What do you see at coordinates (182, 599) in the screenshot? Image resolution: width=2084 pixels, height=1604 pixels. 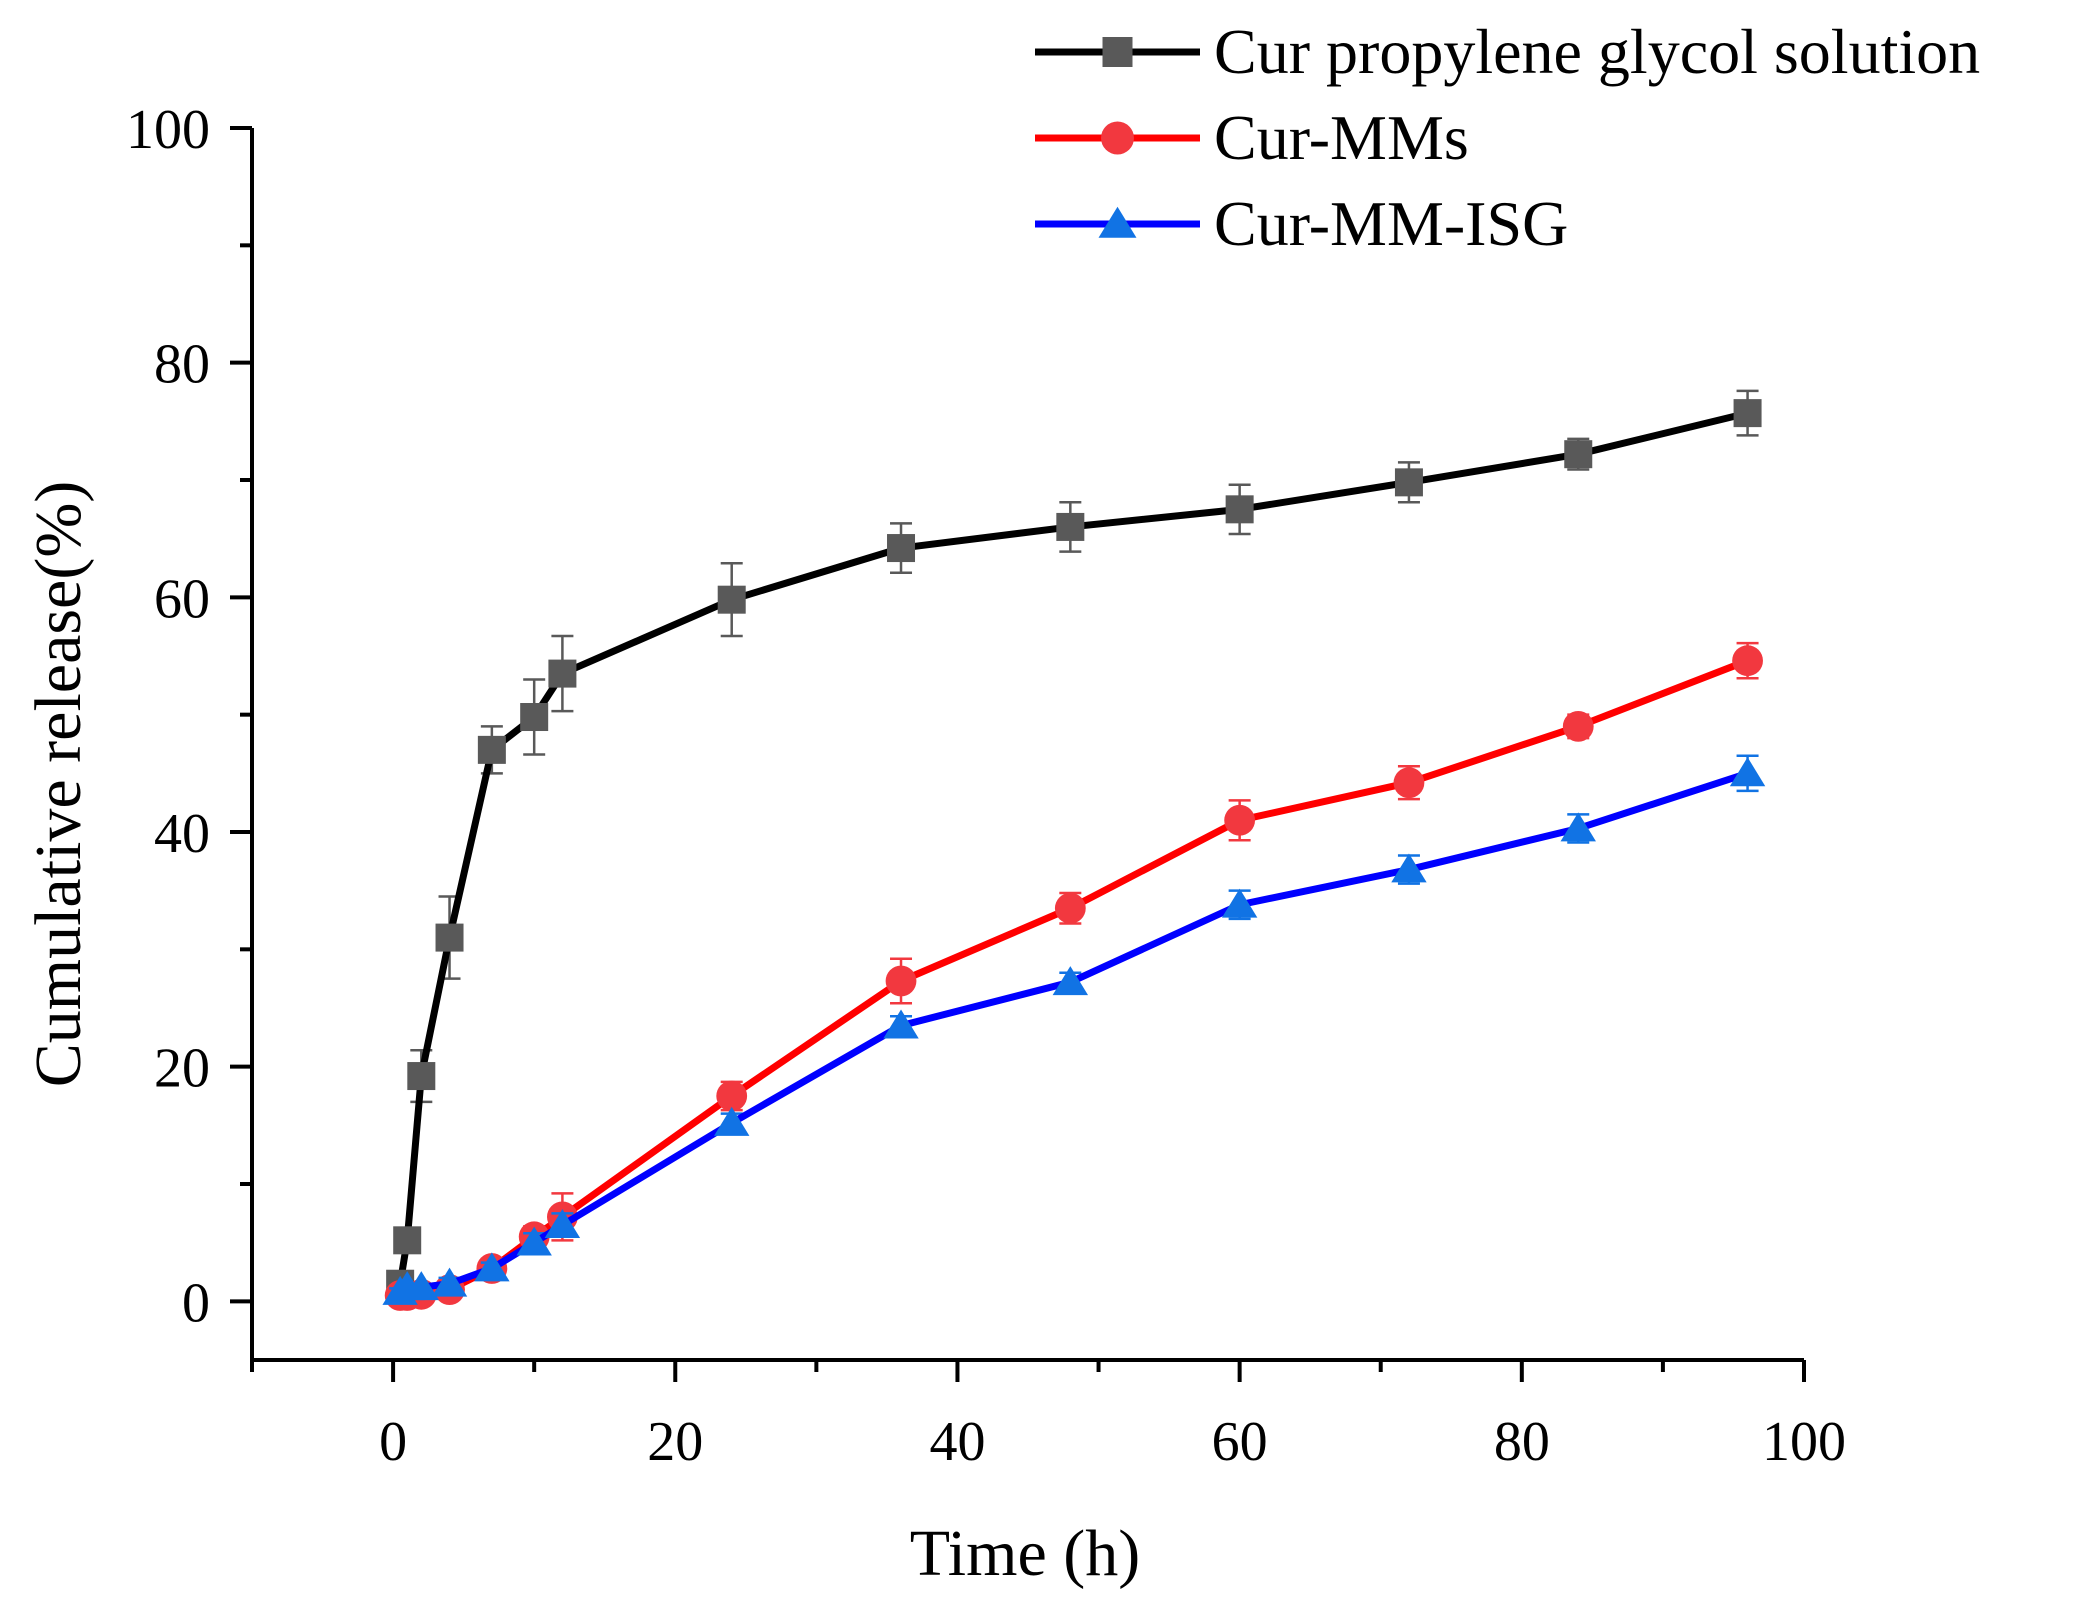 I see `y-tick-label: 60` at bounding box center [182, 599].